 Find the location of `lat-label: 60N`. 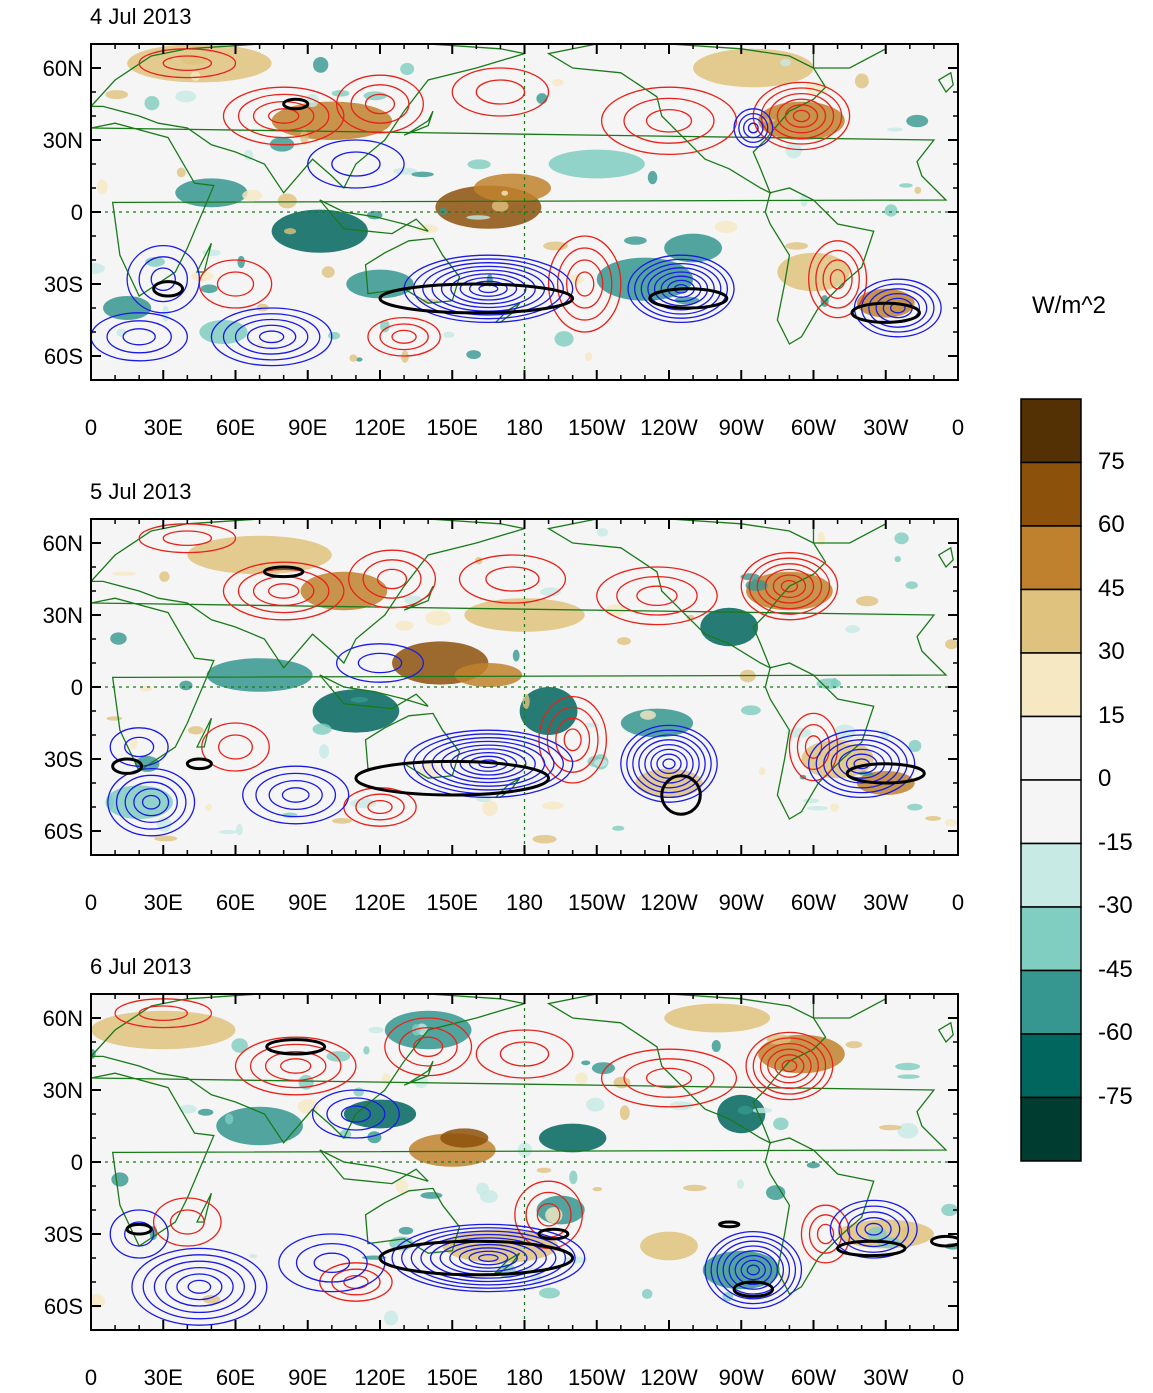

lat-label: 60N is located at coordinates (63, 543).